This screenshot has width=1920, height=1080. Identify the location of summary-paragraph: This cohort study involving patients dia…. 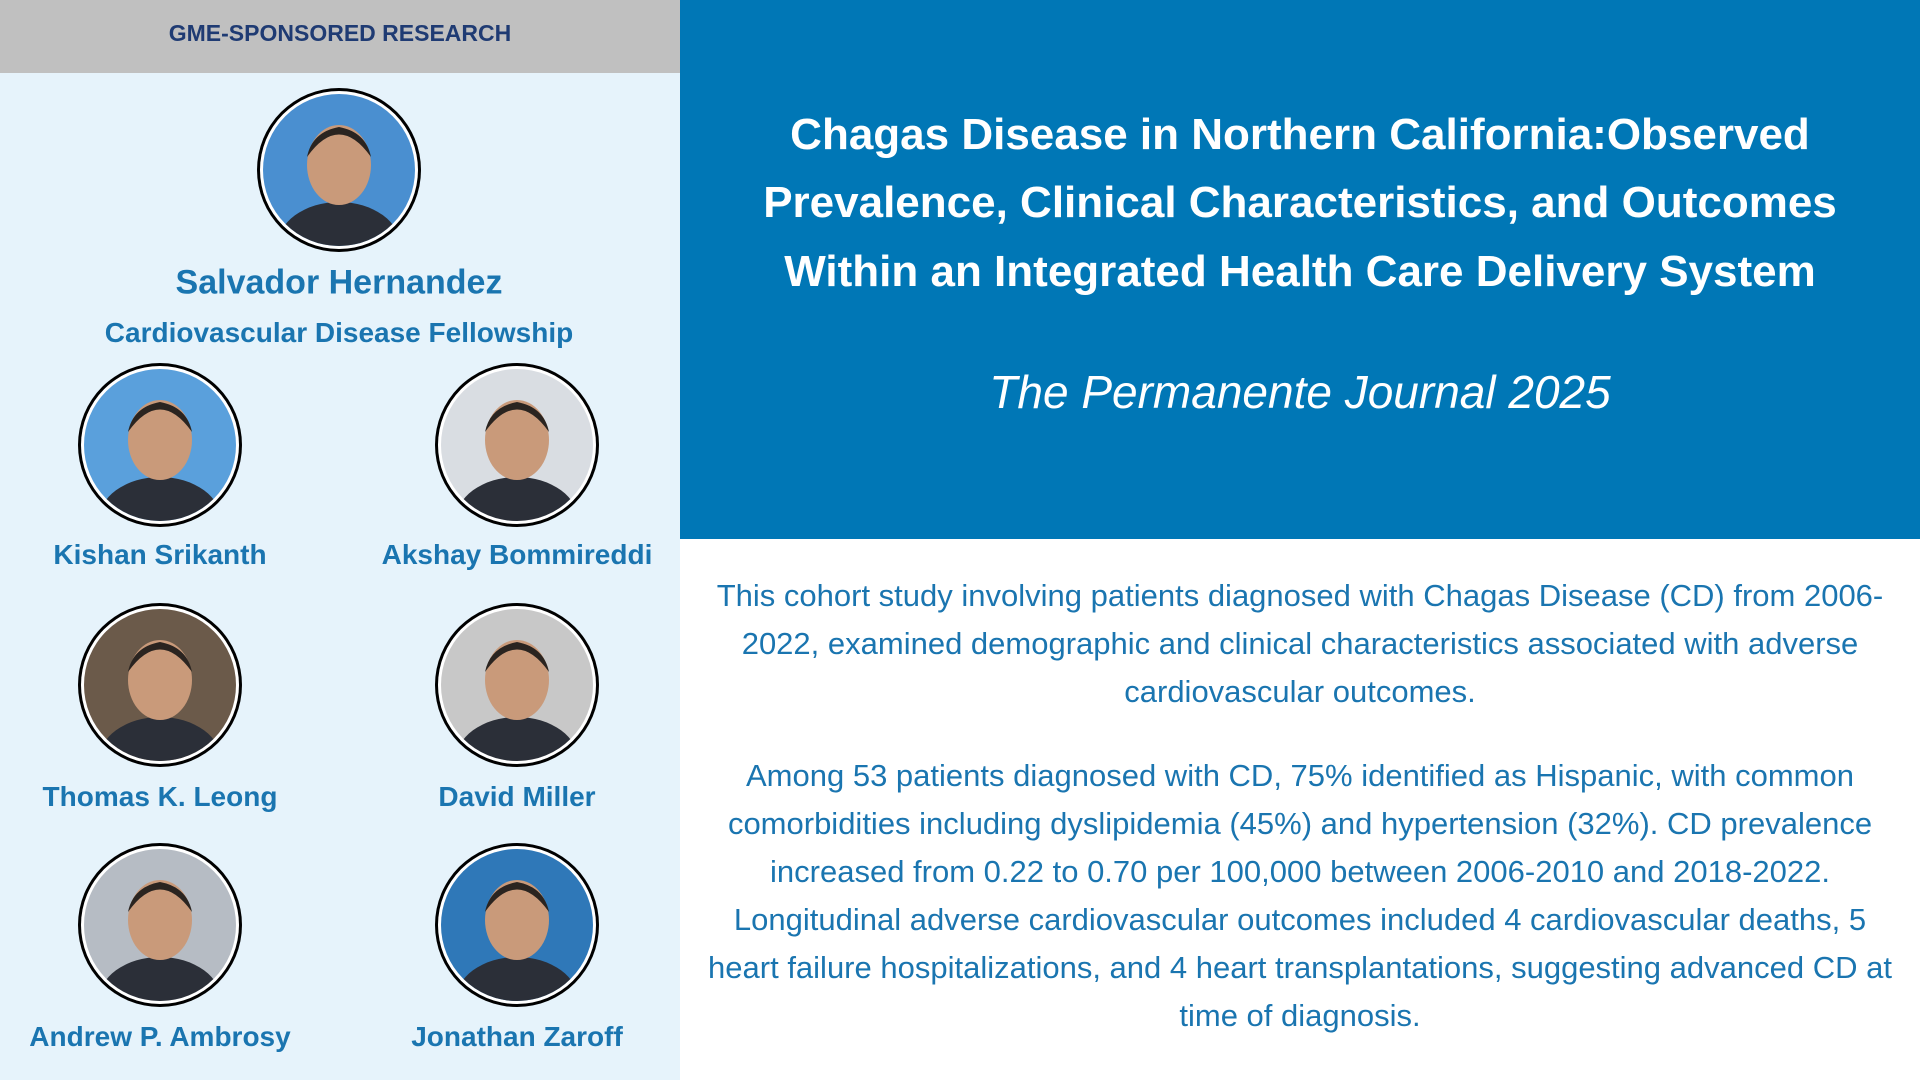
(1300, 643).